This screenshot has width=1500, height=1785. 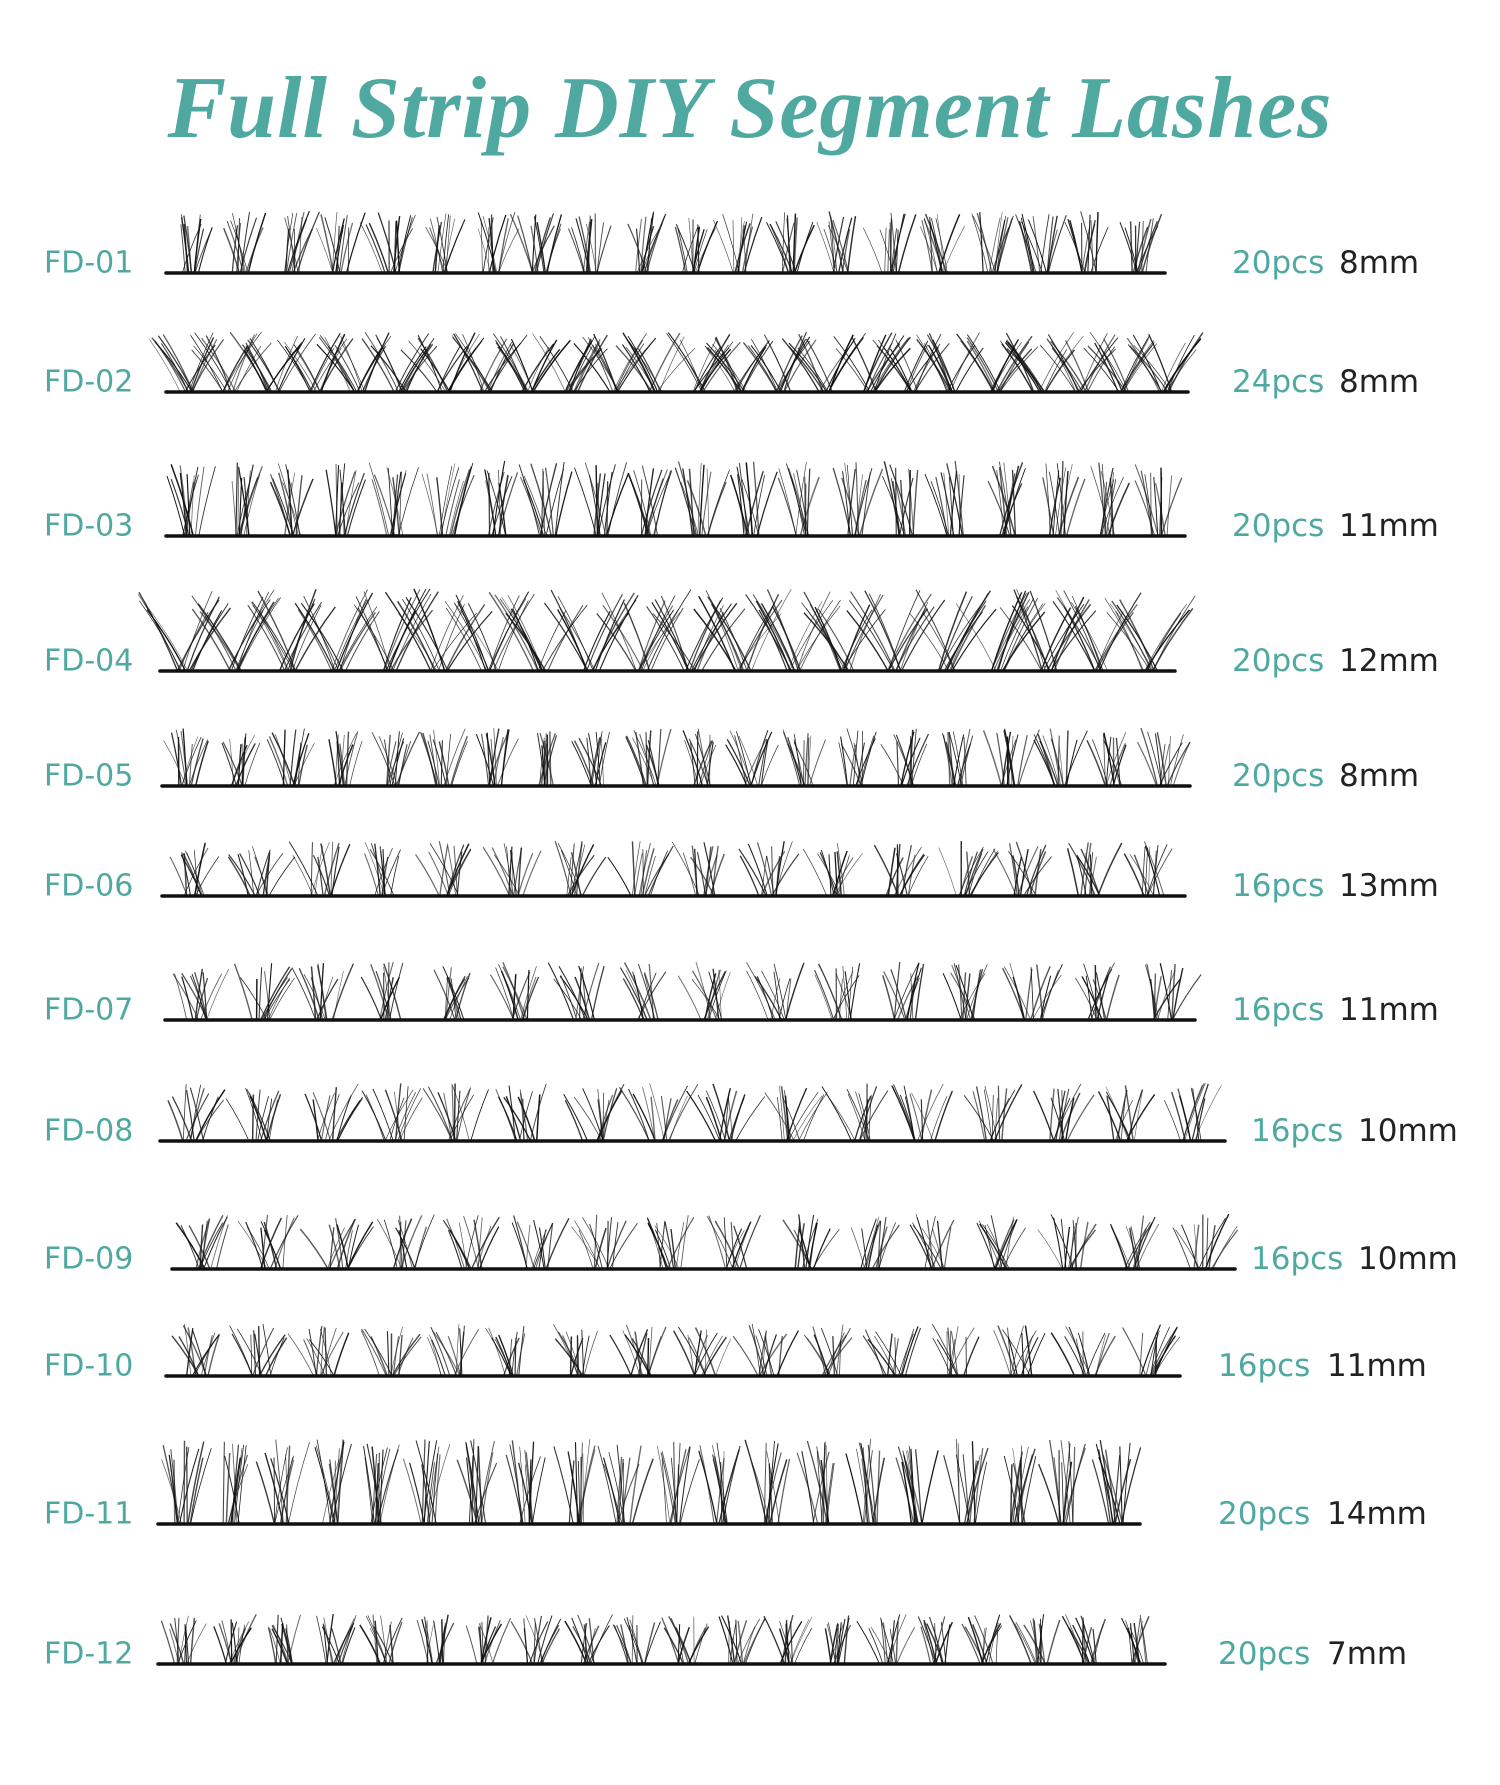 What do you see at coordinates (1278, 886) in the screenshot?
I see `product-quantity: 16pcs` at bounding box center [1278, 886].